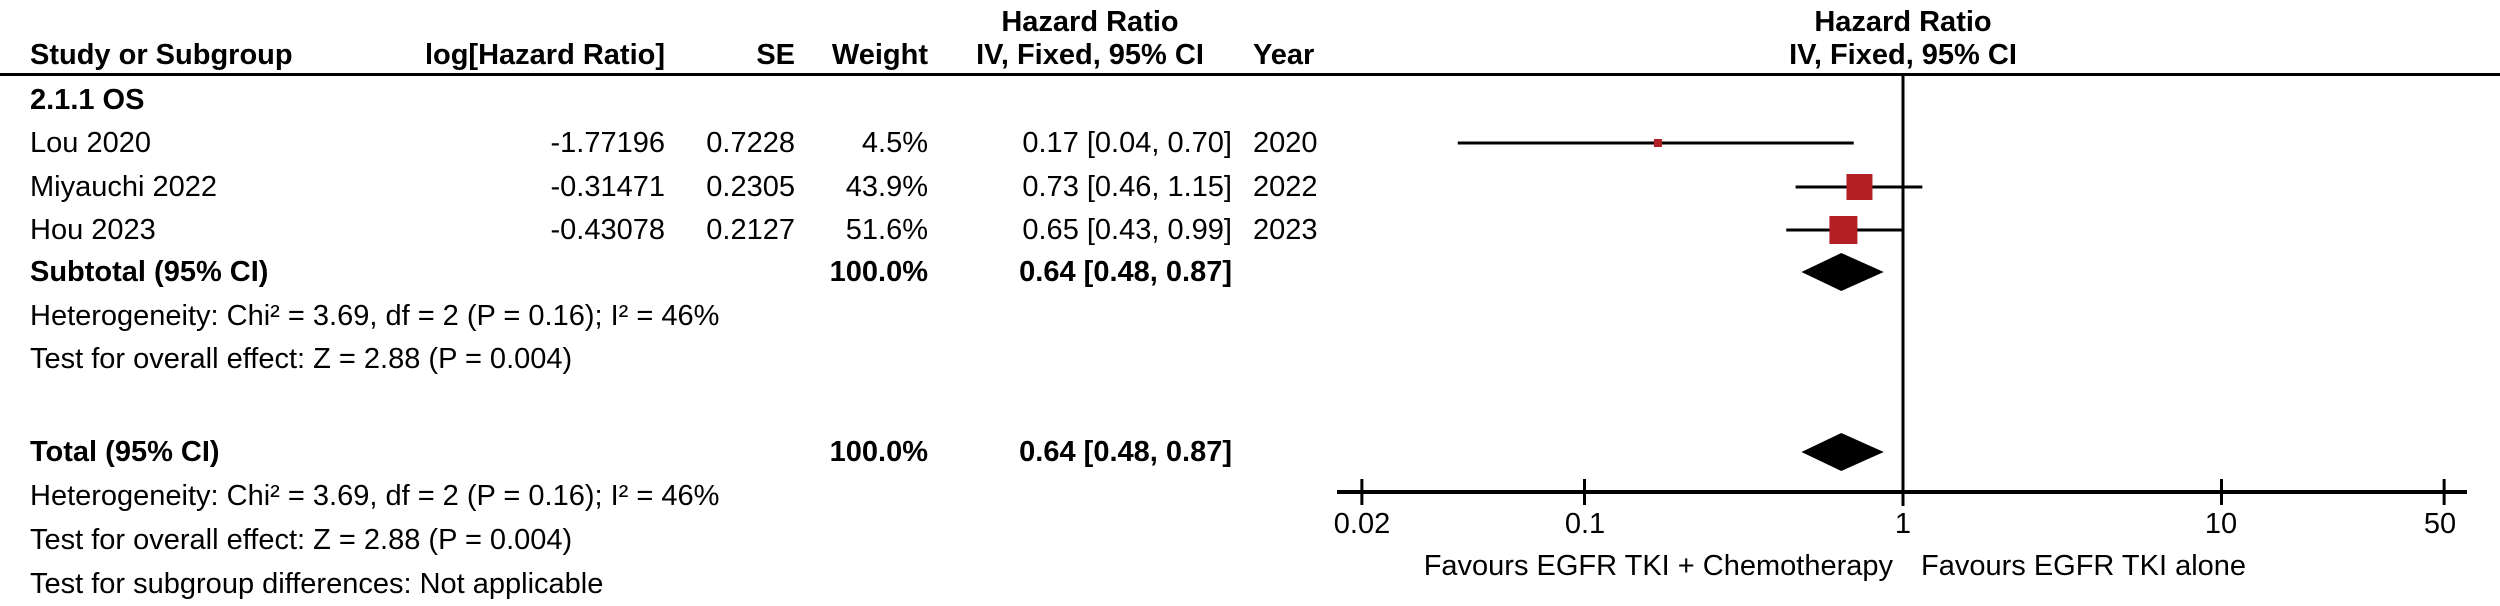  Describe the element at coordinates (93, 230) in the screenshot. I see `study-name: Hou 2023` at that location.